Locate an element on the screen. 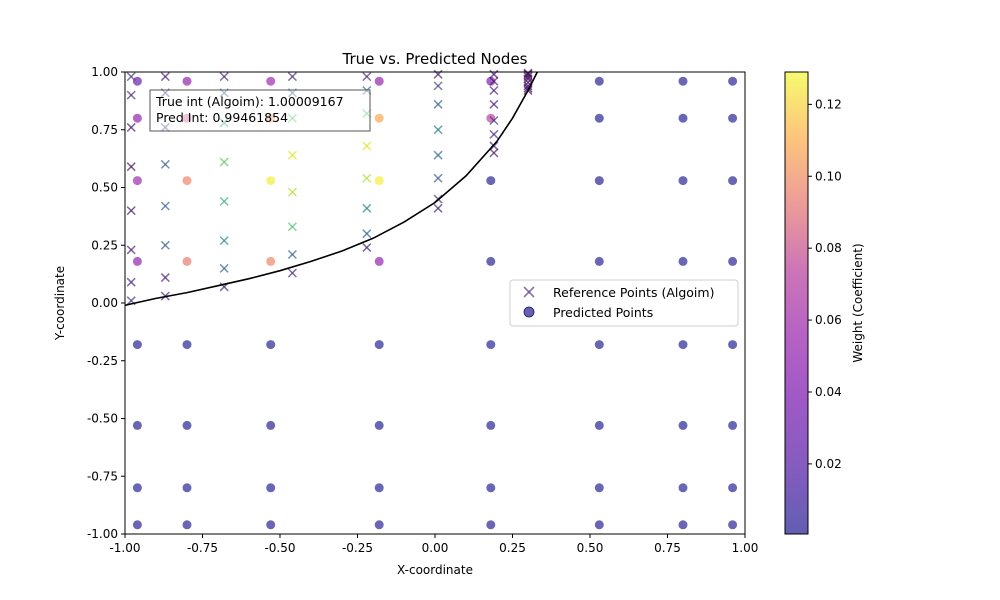  x-tick-label: 1.00 is located at coordinates (745, 548).